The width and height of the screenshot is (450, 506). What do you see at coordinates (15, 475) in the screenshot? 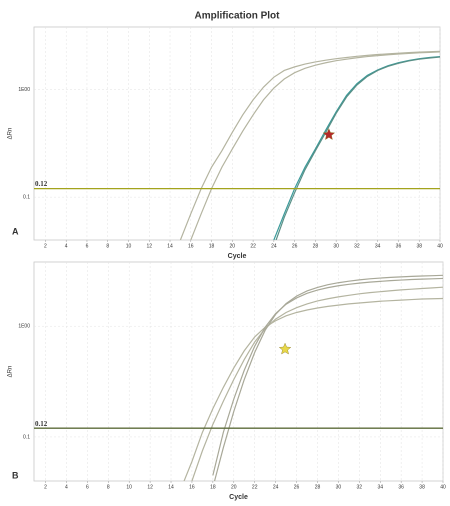
I see `panel-label: B` at bounding box center [15, 475].